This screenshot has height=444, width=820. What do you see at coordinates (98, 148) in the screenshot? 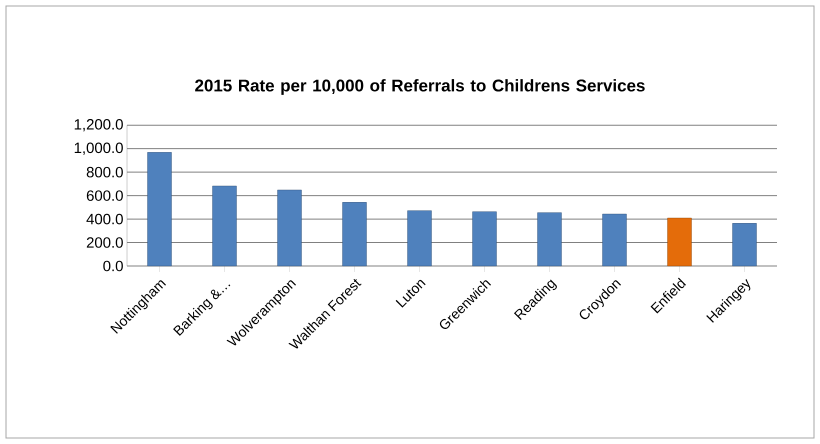
I see `y-tick-label: 1,000.0` at bounding box center [98, 148].